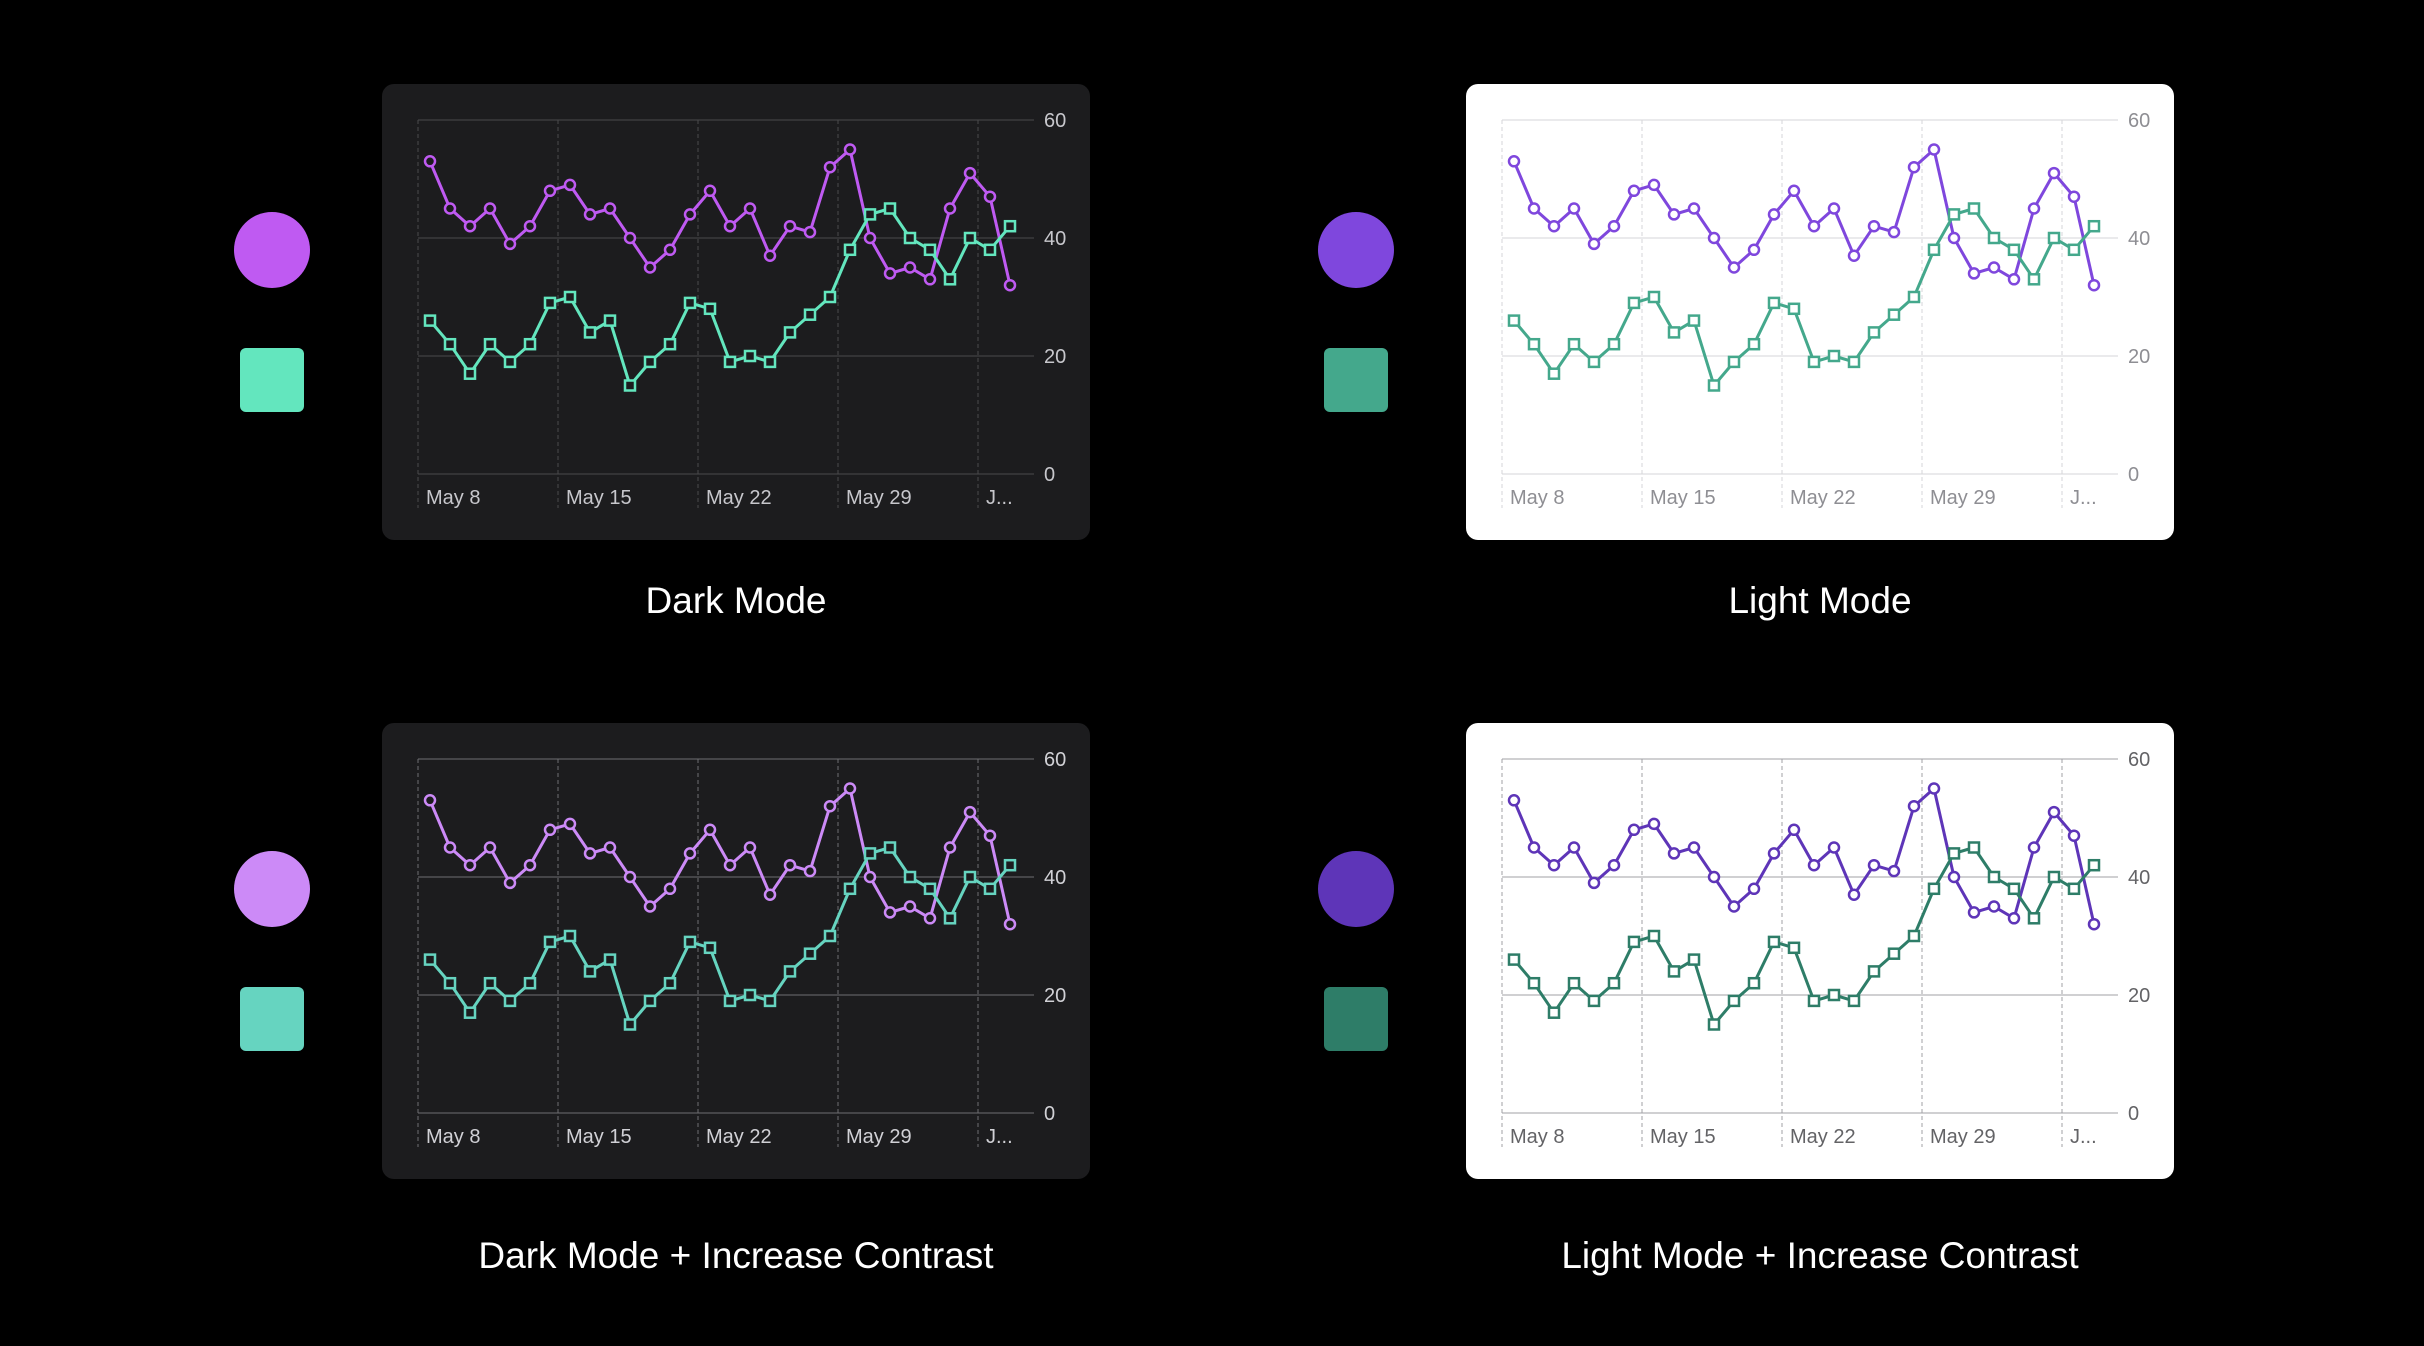  I want to click on y-tick-label: 0, so click(2133, 475).